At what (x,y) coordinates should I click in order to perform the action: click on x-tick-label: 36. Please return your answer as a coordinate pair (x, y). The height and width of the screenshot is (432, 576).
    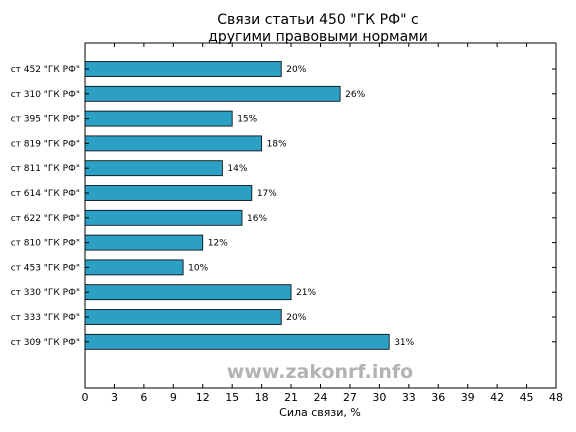
    Looking at the image, I should click on (438, 397).